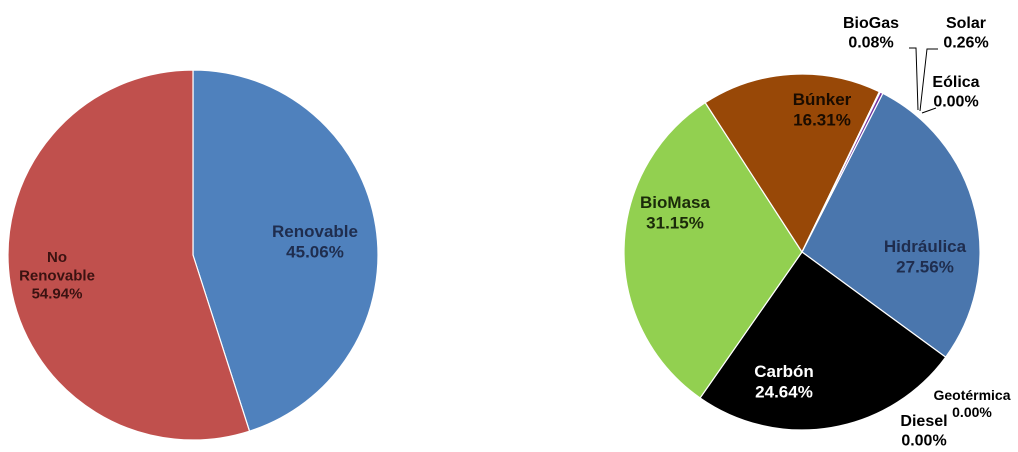 Image resolution: width=1018 pixels, height=452 pixels. I want to click on data-label-biogas: BioGas 0.08%, so click(871, 33).